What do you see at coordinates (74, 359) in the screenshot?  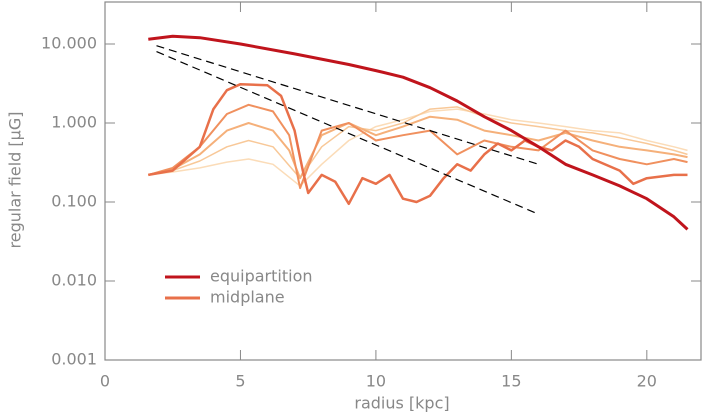 I see `y-tick-label: 0.001` at bounding box center [74, 359].